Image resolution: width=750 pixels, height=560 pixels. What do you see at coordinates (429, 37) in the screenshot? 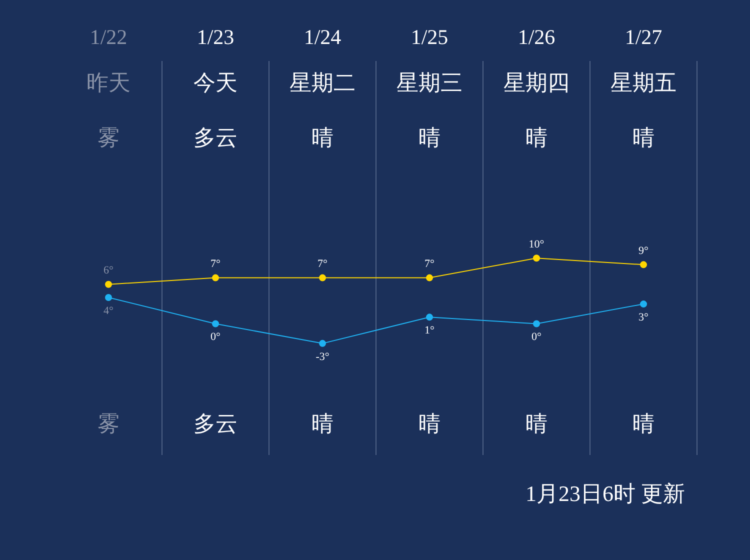
I see `x-tick-label: 1/25` at bounding box center [429, 37].